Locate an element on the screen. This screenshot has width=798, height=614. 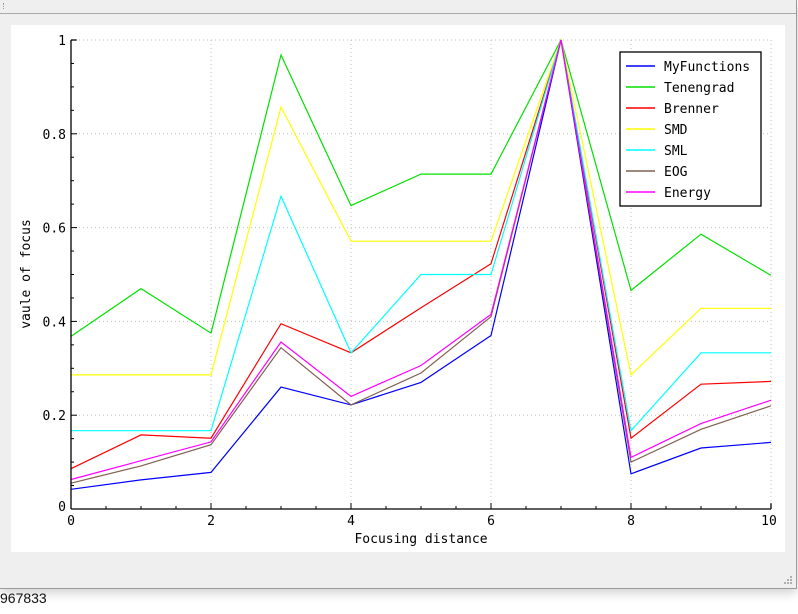
y-tick-label: 0.4 is located at coordinates (55, 322).